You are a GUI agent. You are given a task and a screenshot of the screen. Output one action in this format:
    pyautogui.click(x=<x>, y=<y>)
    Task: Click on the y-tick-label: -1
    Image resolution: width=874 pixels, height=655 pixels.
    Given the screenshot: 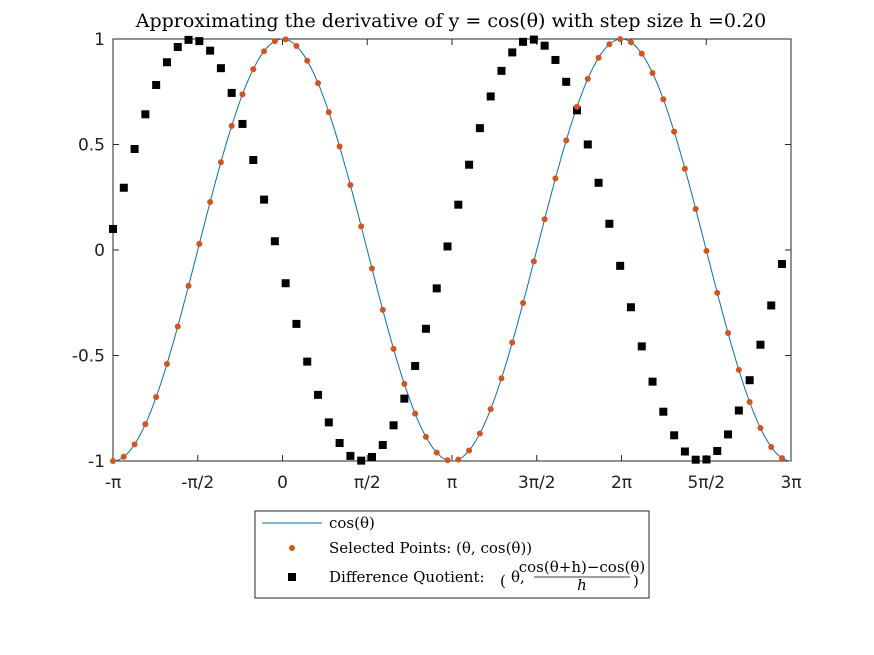 What is the action you would take?
    pyautogui.click(x=96, y=462)
    